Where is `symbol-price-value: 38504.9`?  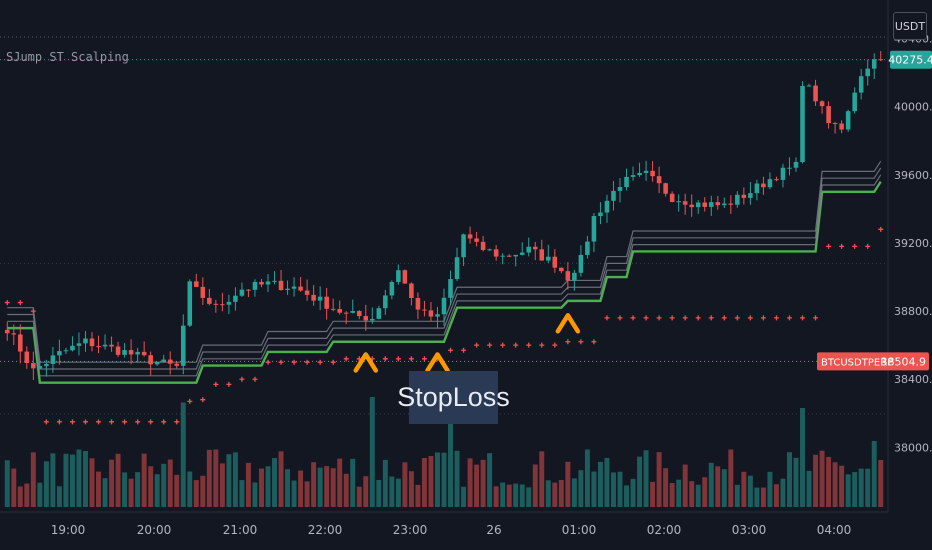 symbol-price-value: 38504.9 is located at coordinates (904, 361).